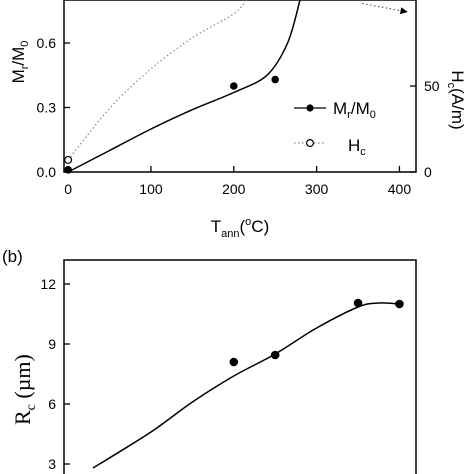  Describe the element at coordinates (316, 332) in the screenshot. I see `panel-b-markers` at that location.